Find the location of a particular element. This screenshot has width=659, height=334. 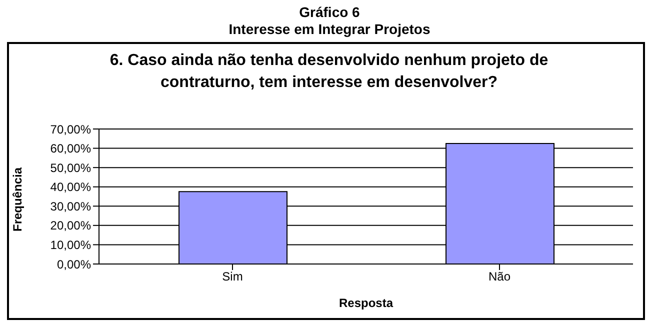

x-tick-label: Sim is located at coordinates (232, 277).